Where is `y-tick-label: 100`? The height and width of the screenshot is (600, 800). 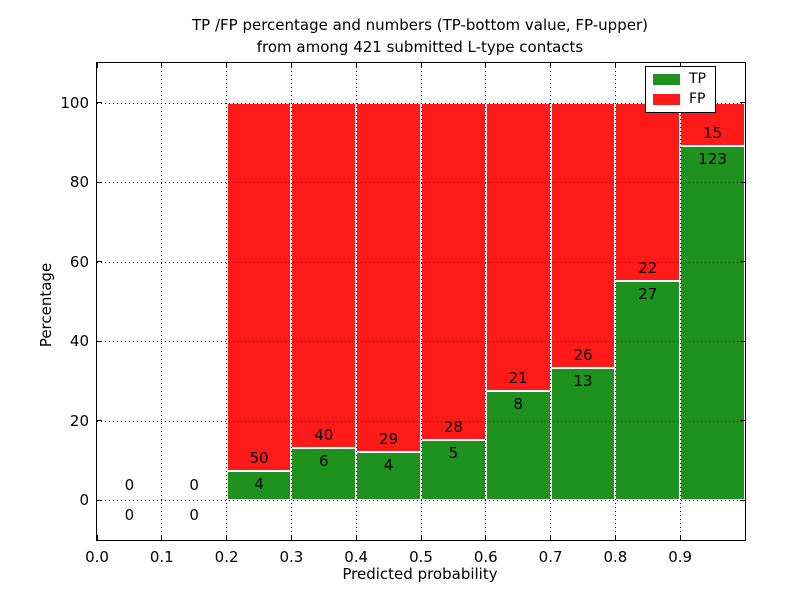
y-tick-label: 100 is located at coordinates (74, 102).